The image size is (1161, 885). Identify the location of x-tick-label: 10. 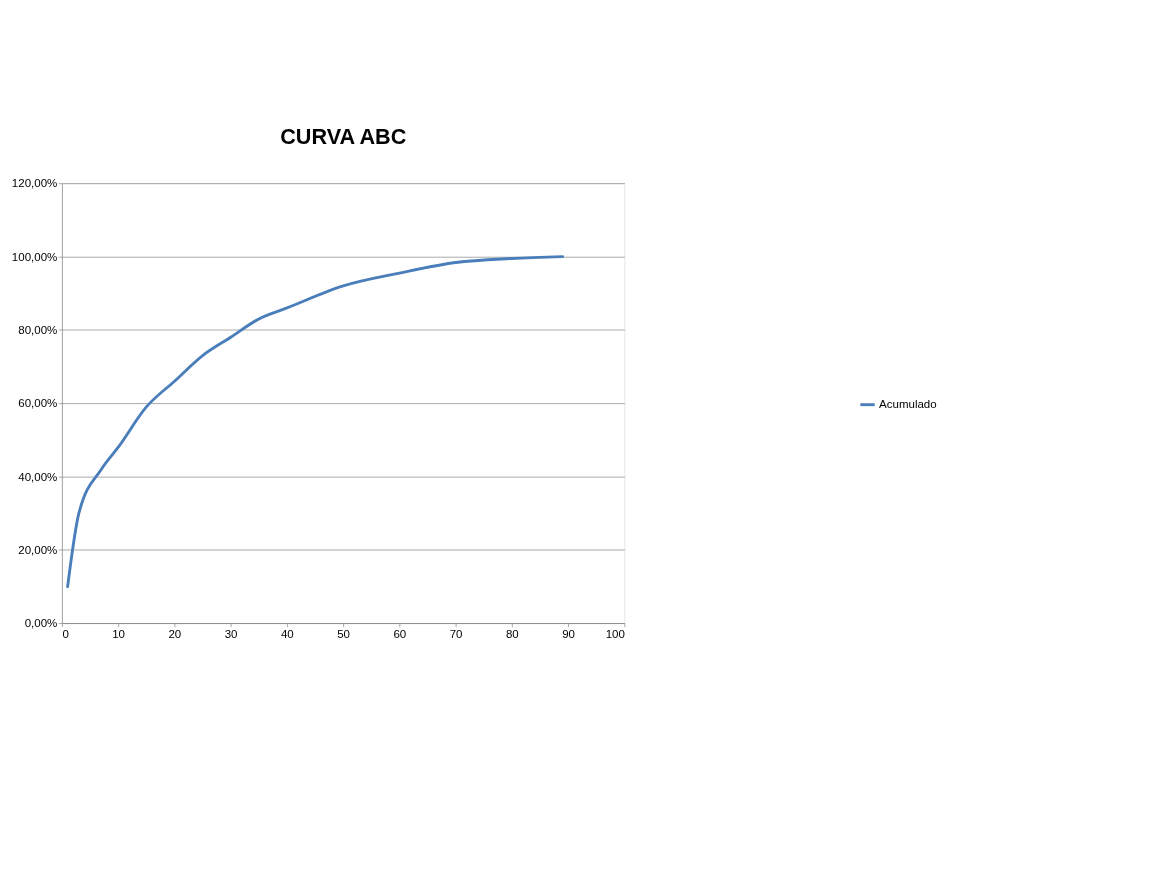
(119, 633).